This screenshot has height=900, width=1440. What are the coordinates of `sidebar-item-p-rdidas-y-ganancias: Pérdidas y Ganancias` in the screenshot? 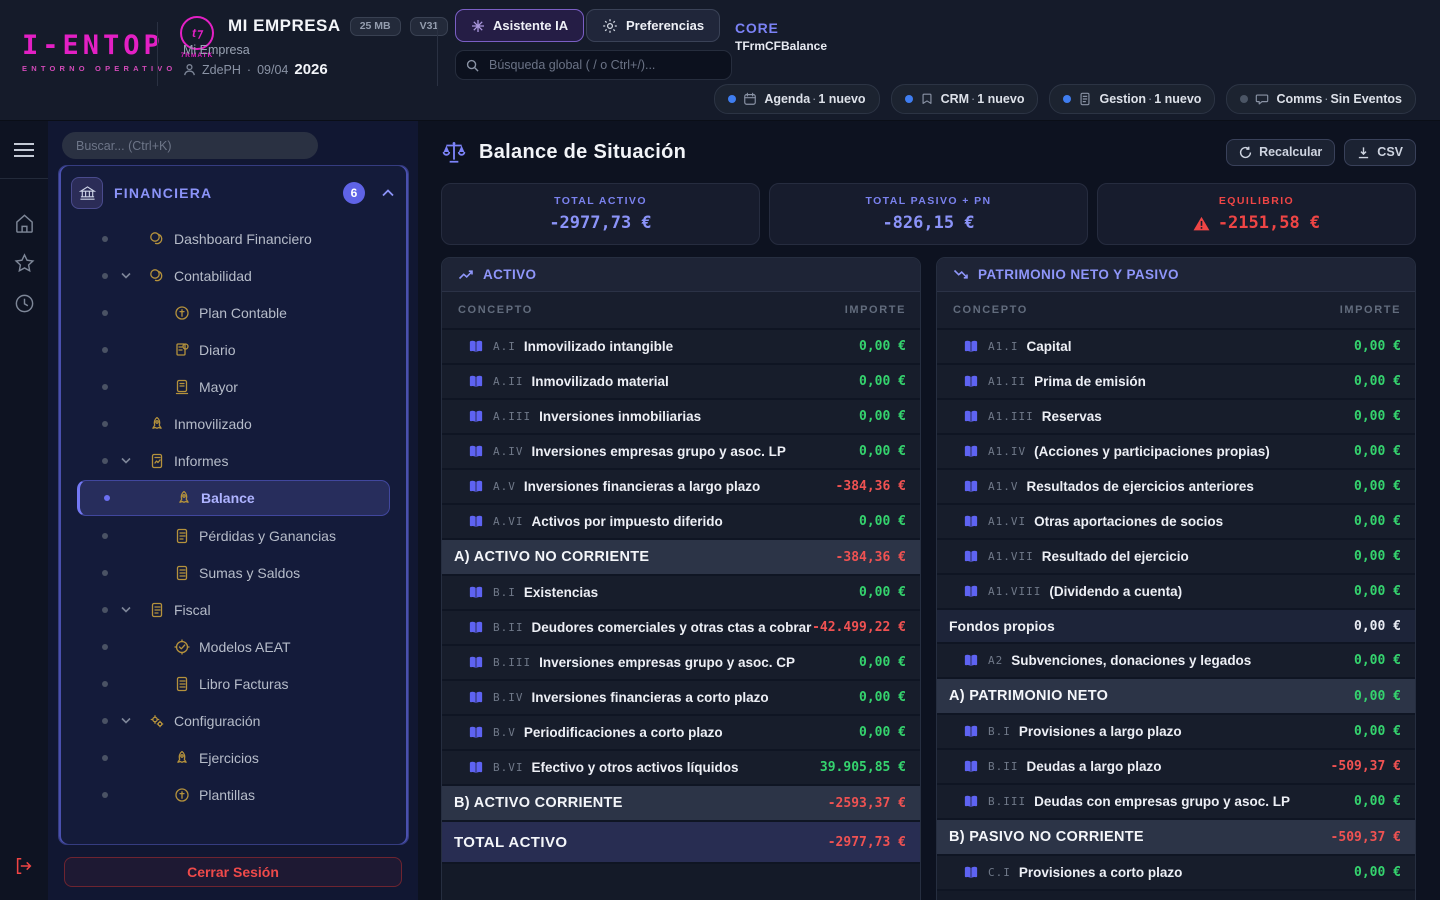 It's located at (233, 535).